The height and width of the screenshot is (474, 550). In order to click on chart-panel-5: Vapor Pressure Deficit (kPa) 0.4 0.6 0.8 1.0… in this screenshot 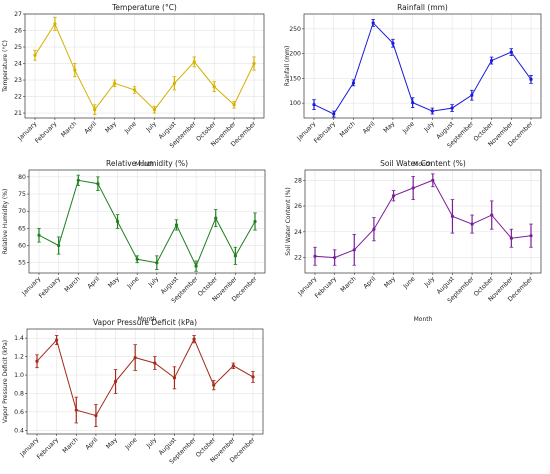, I will do `click(133, 392)`.